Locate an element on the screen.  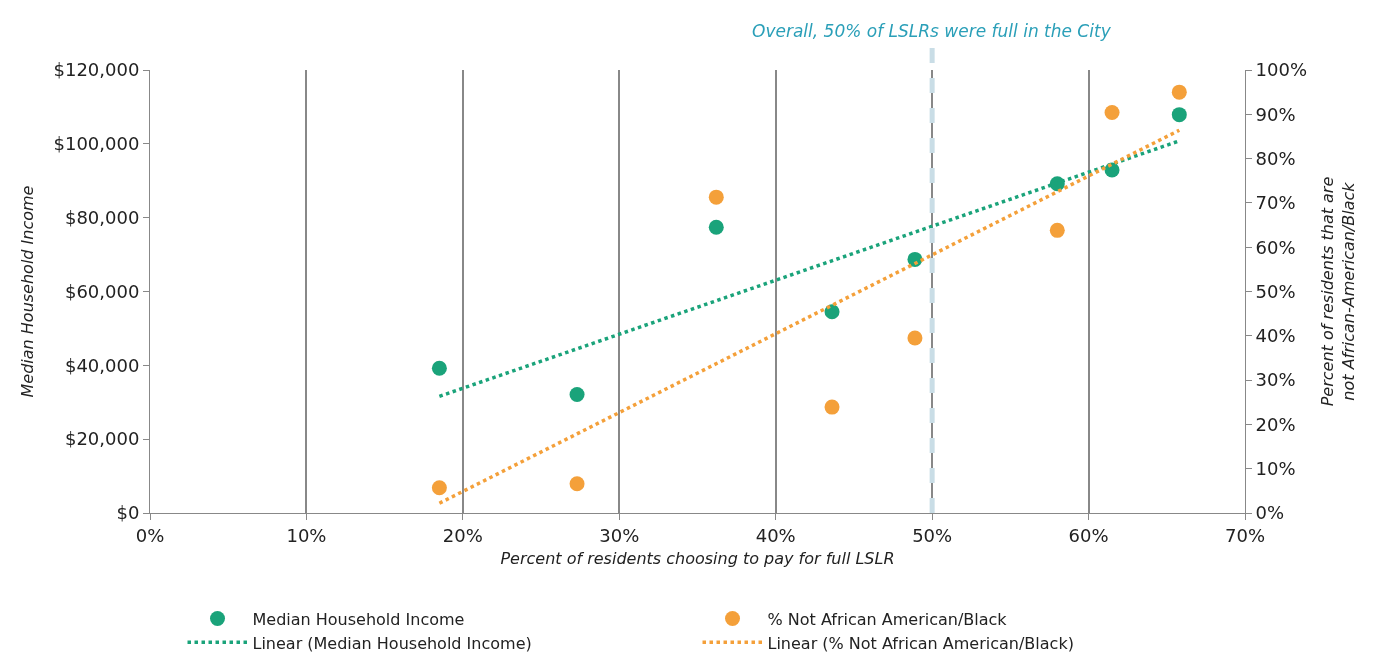
y2-tick-label: 40% is located at coordinates (1275, 336).